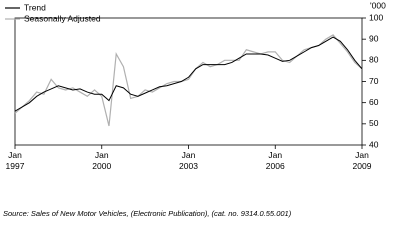 Image resolution: width=397 pixels, height=240 pixels. What do you see at coordinates (374, 123) in the screenshot?
I see `y-tick-label: 50` at bounding box center [374, 123].